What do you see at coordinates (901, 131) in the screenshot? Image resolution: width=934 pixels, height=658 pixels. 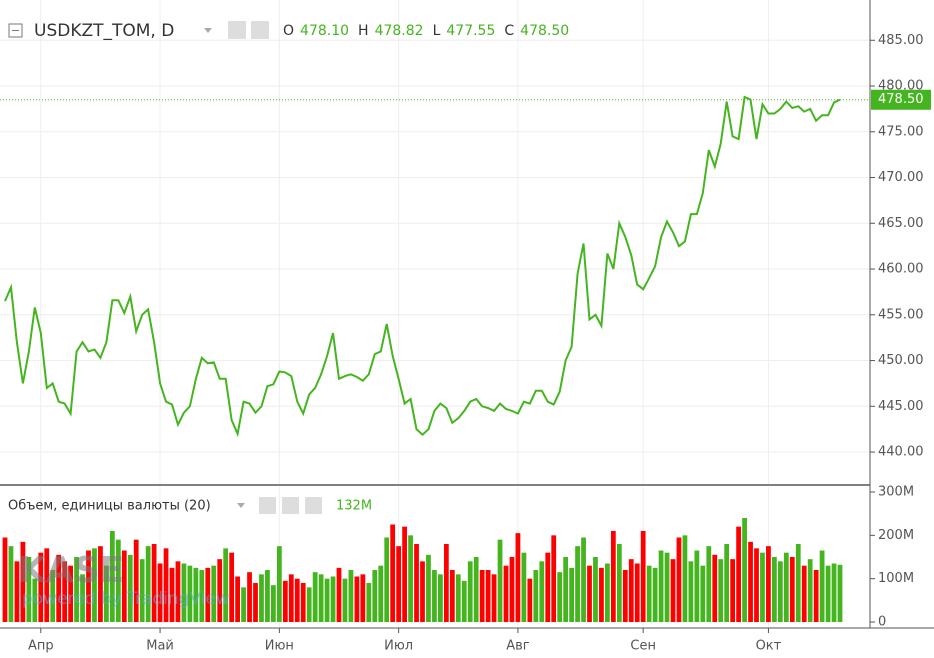 I see `y-tick-label: 475.00` at bounding box center [901, 131].